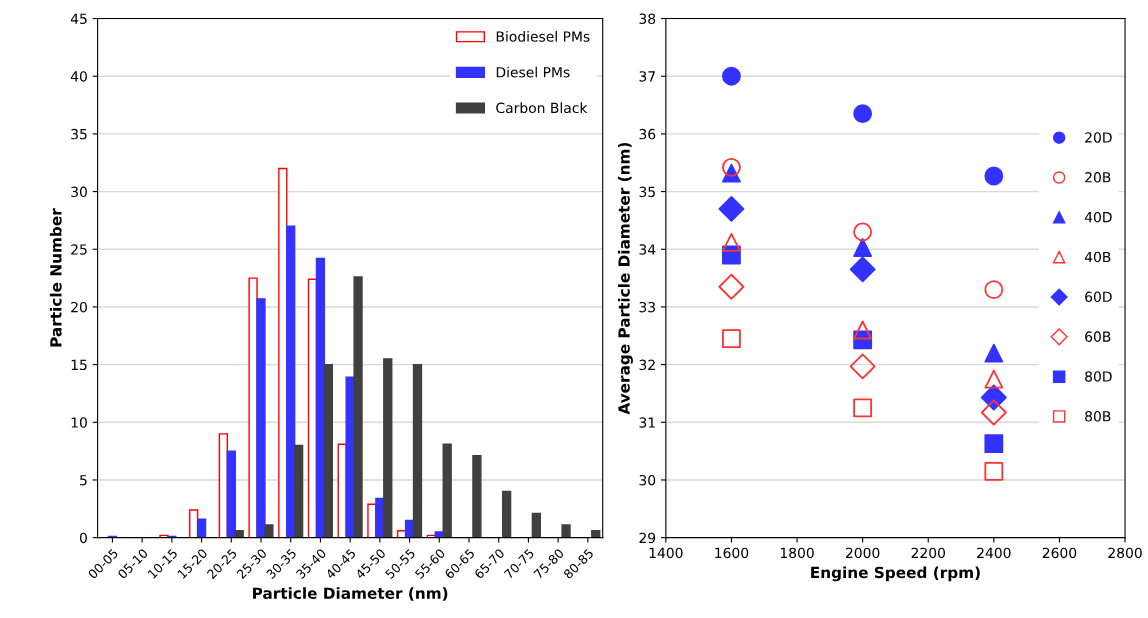 This screenshot has width=1148, height=618. I want to click on x-tick-label: 2000, so click(862, 553).